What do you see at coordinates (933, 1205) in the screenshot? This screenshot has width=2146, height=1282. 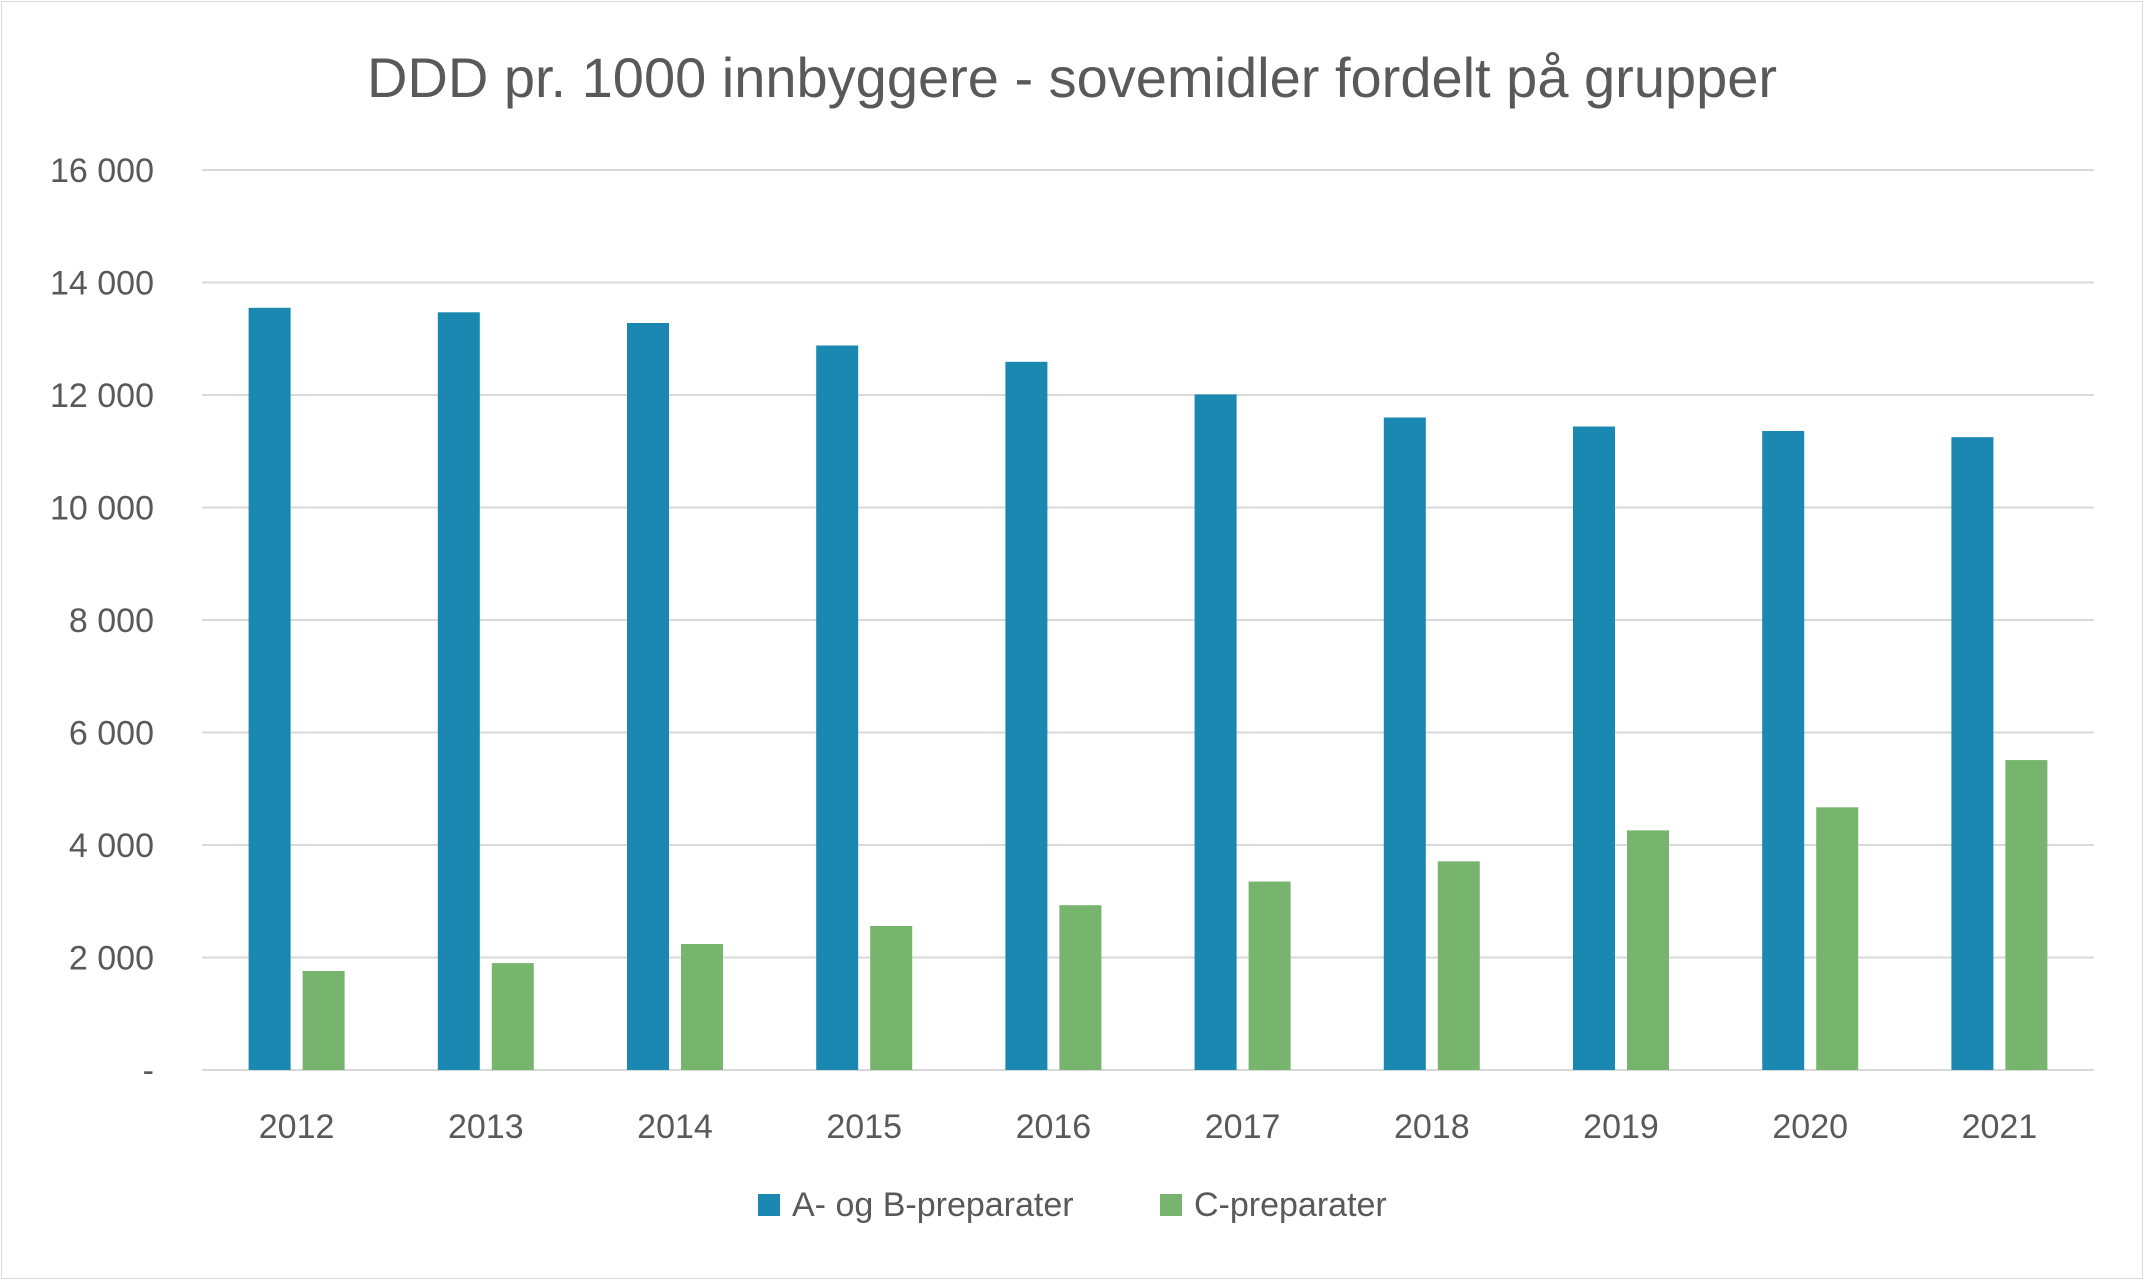 I see `legend-label: A- og B-preparater` at bounding box center [933, 1205].